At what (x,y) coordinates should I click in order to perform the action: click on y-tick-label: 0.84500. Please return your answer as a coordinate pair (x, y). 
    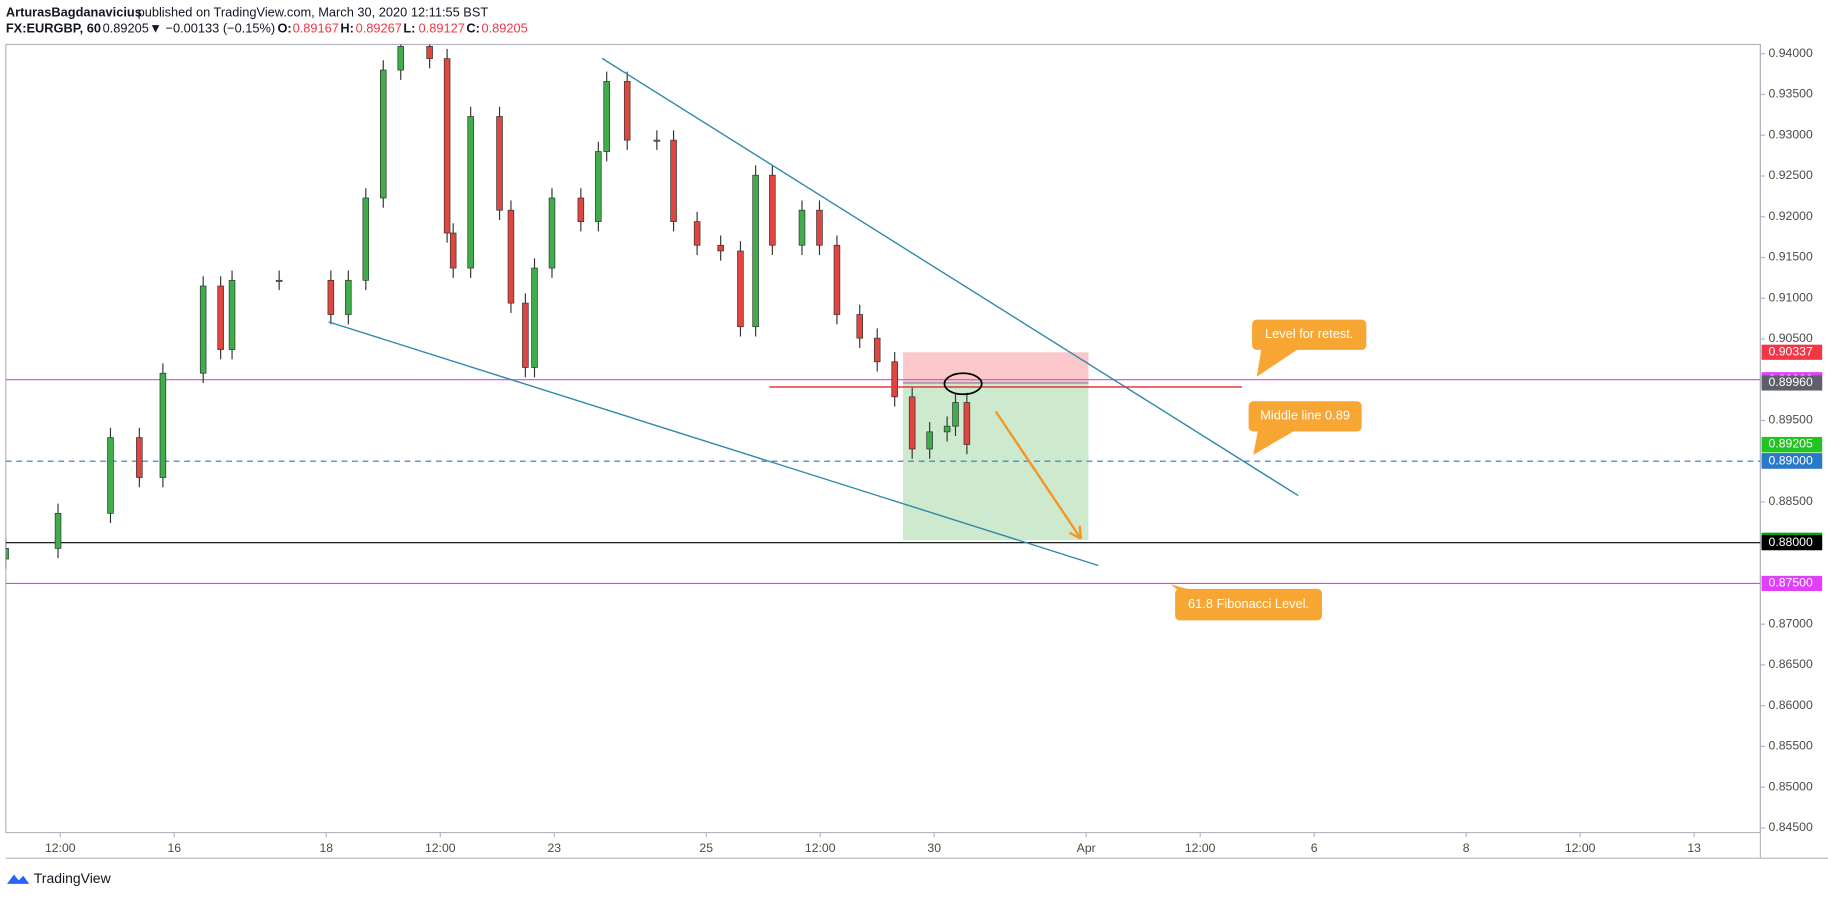
    Looking at the image, I should click on (1791, 827).